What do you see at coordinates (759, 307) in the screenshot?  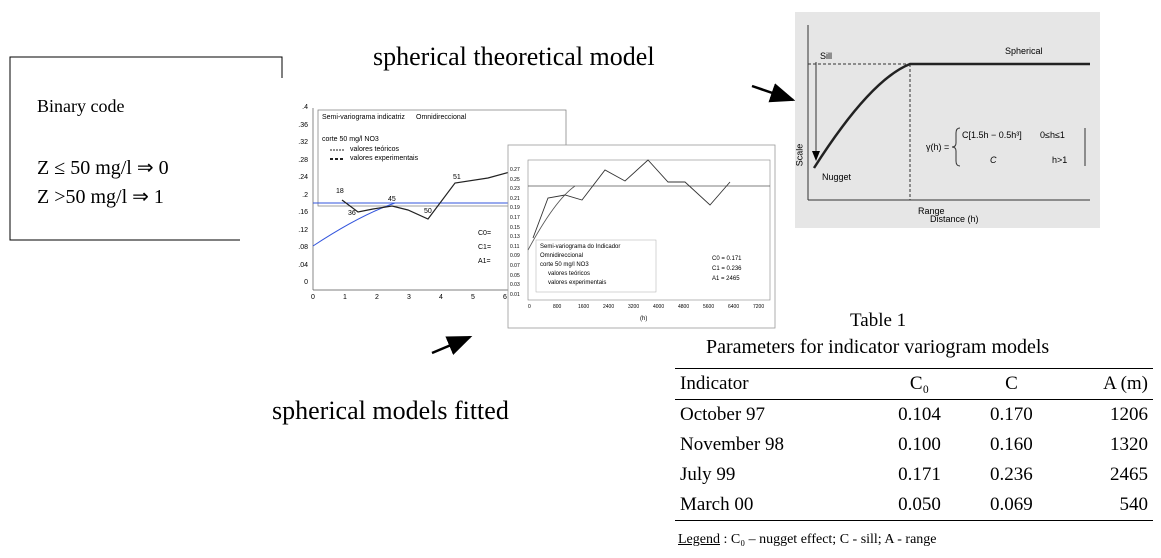 I see `x-tick-label: 7200` at bounding box center [759, 307].